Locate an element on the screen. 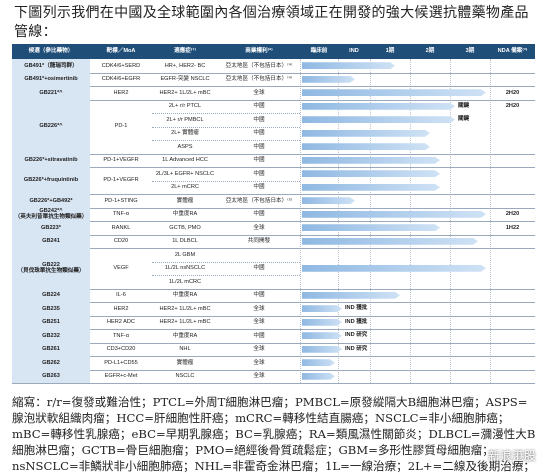 This screenshot has height=474, width=550. candidate: GB261 is located at coordinates (51, 349).